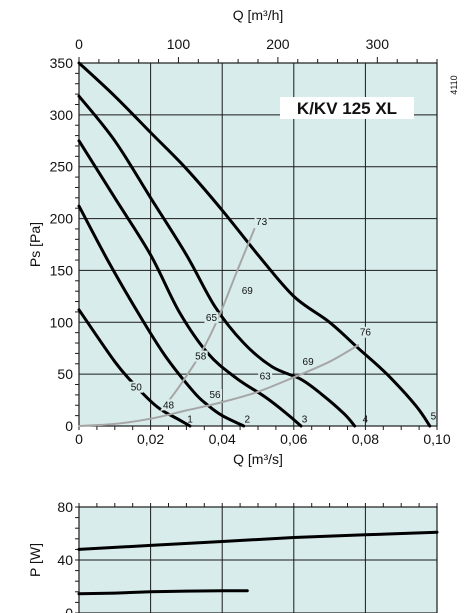  I want to click on power-curve-upper, so click(258, 540).